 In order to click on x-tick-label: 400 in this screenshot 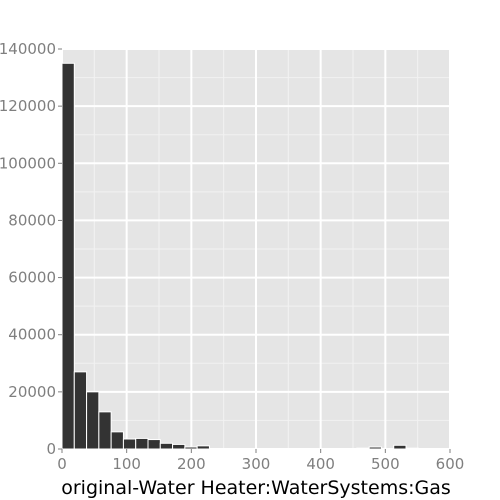, I will do `click(320, 464)`.